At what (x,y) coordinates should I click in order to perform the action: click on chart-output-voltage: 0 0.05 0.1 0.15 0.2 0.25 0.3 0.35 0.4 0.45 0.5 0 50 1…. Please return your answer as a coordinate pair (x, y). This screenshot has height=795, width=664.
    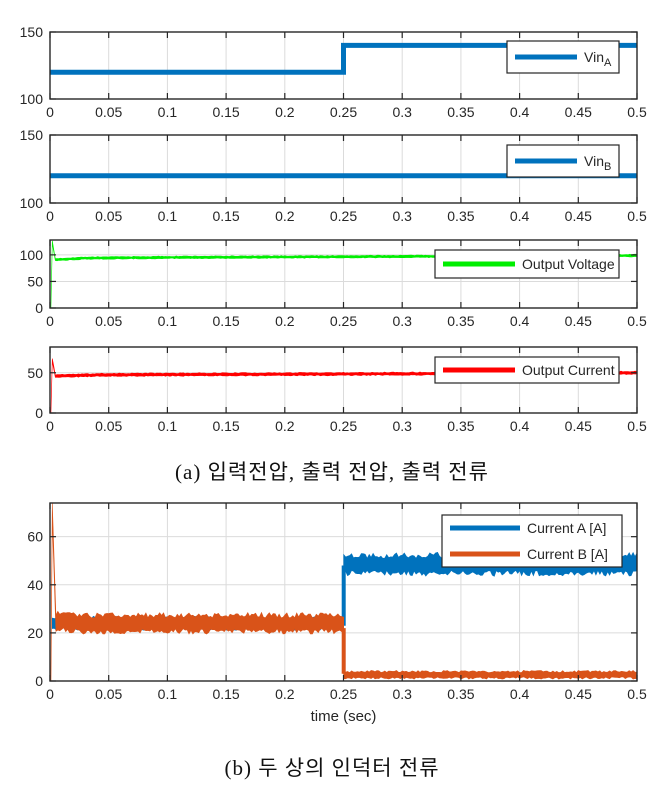
    Looking at the image, I should click on (333, 284).